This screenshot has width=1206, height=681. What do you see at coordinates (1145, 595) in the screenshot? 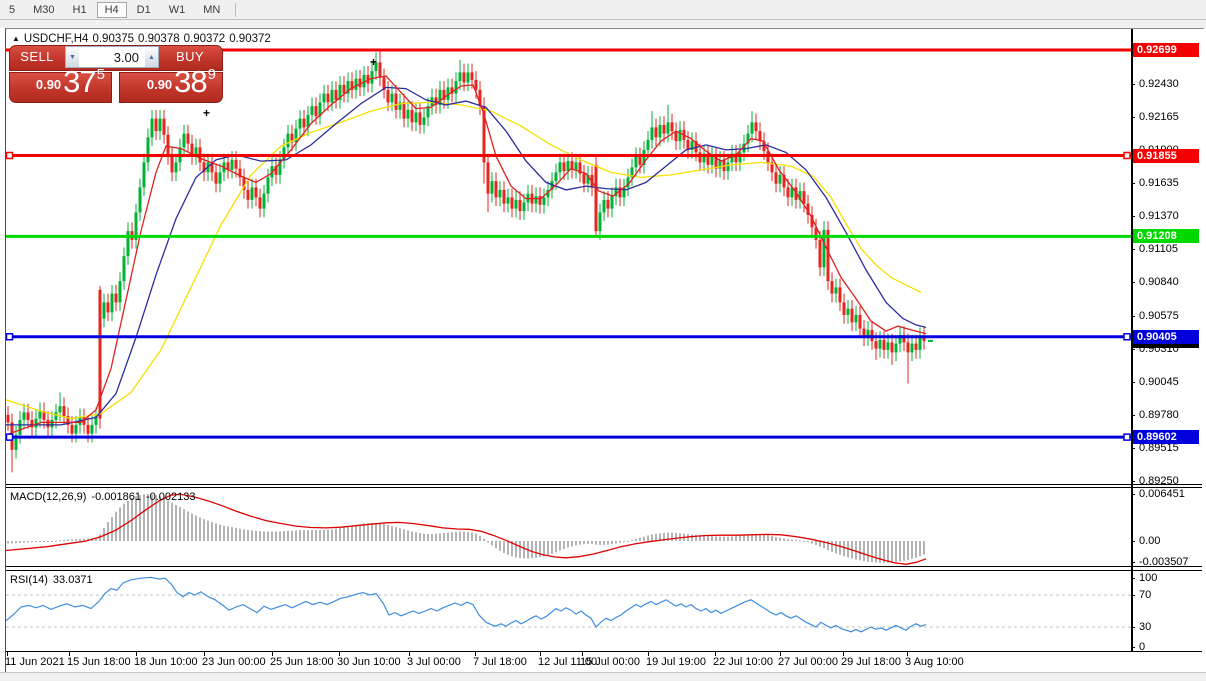
I see `rsi-tick-label: 70` at bounding box center [1145, 595].